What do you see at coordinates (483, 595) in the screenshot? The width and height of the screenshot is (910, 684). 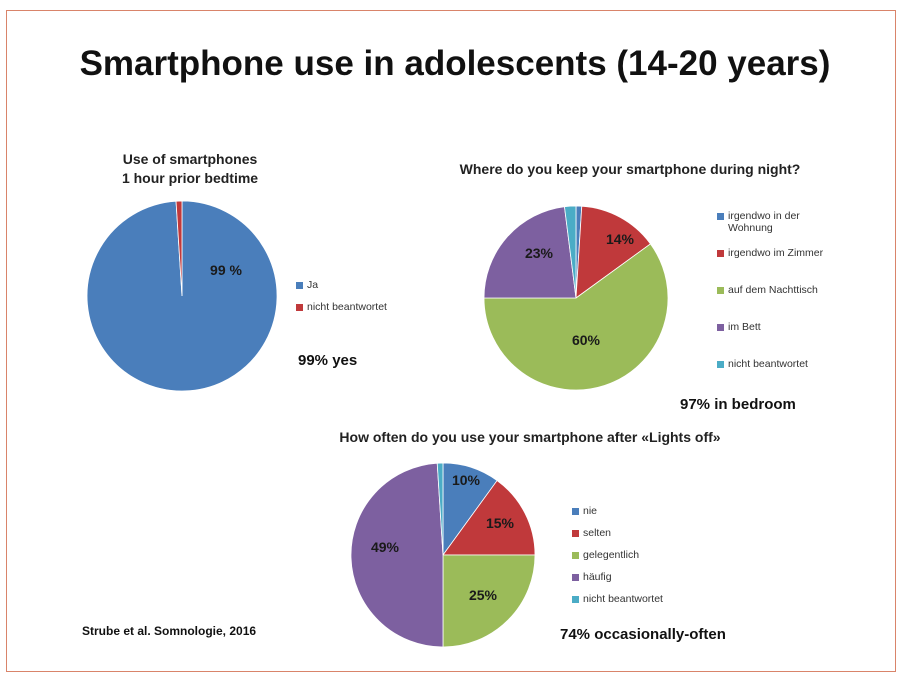 I see `chart3-data-label-2: 25%` at bounding box center [483, 595].